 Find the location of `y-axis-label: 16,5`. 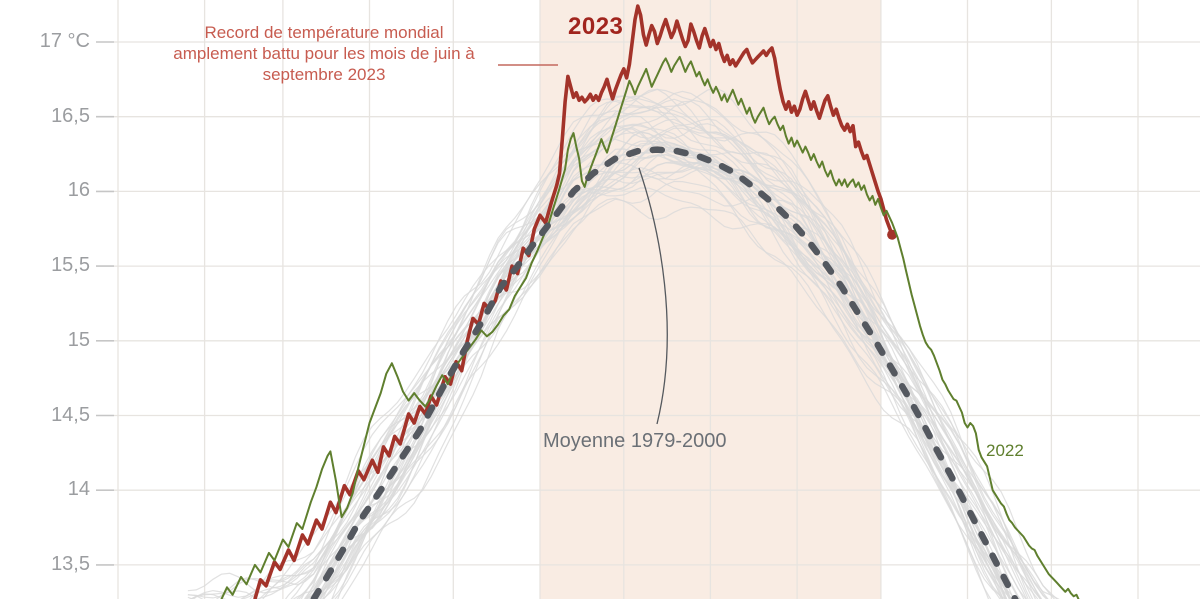

y-axis-label: 16,5 is located at coordinates (70, 115).